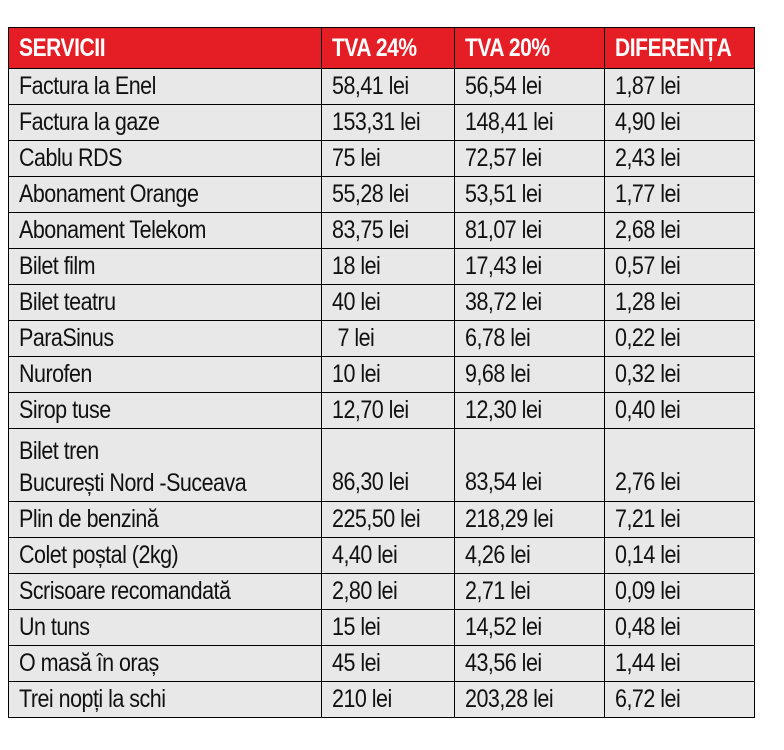 This screenshot has width=784, height=750. What do you see at coordinates (362, 699) in the screenshot?
I see `price-tva-24-value: 210 lei` at bounding box center [362, 699].